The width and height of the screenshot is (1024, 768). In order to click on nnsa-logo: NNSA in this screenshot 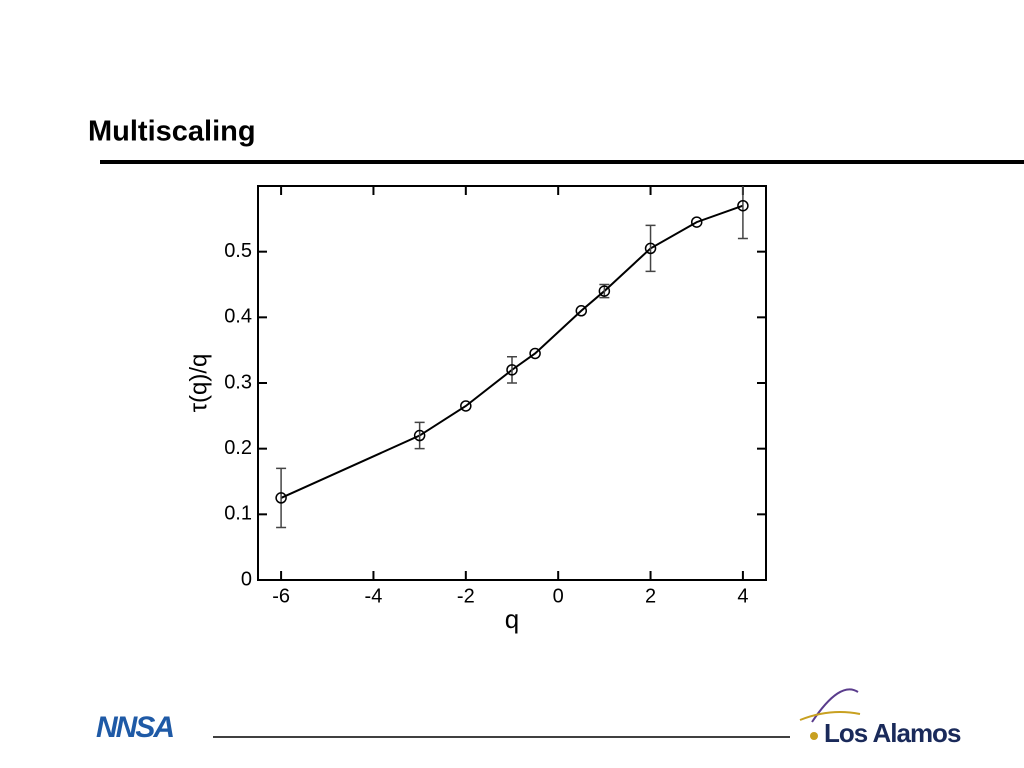, I will do `click(134, 727)`.